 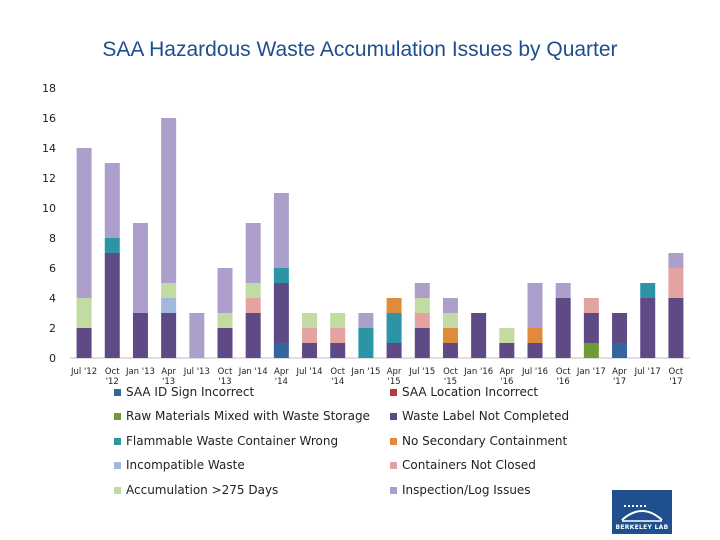 What do you see at coordinates (642, 527) in the screenshot?
I see `logo-text: BERKELEY LAB` at bounding box center [642, 527].